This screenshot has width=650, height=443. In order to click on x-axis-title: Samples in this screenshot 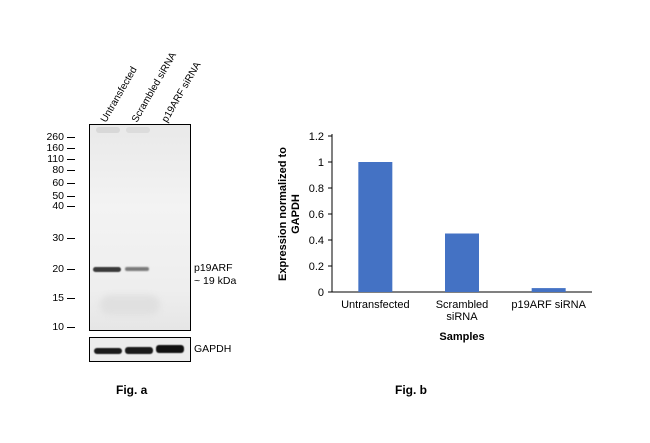, I will do `click(461, 337)`.